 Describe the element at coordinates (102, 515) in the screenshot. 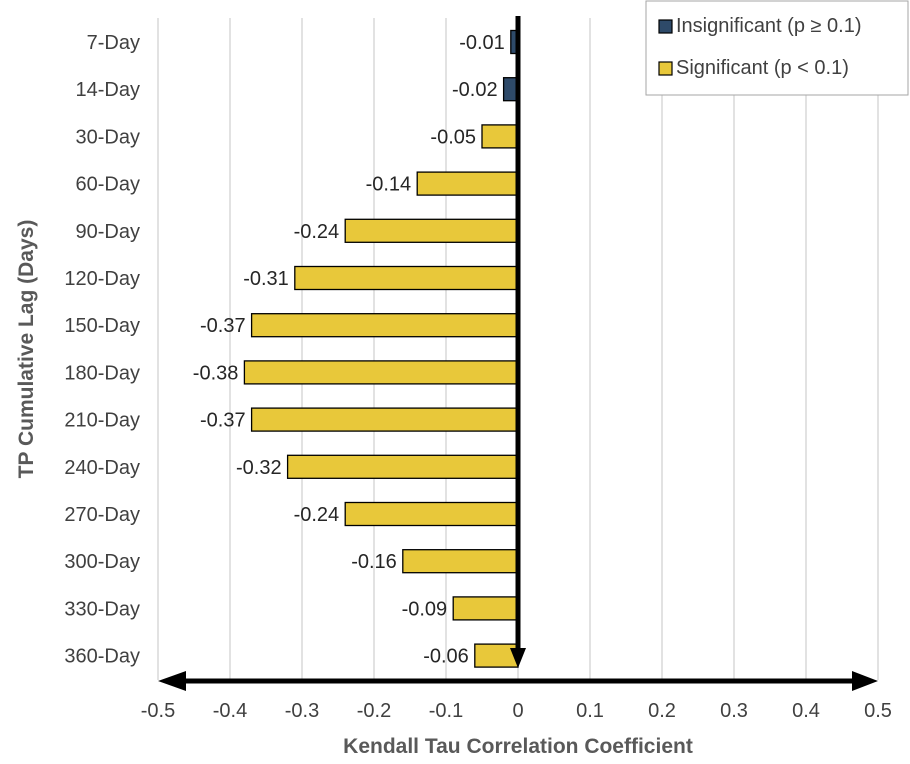

I see `category-label: 270-Day` at that location.